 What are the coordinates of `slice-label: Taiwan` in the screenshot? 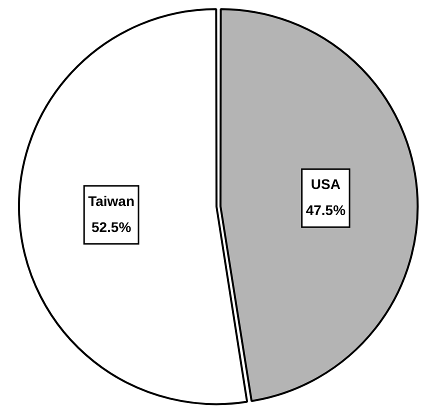 It's located at (111, 200).